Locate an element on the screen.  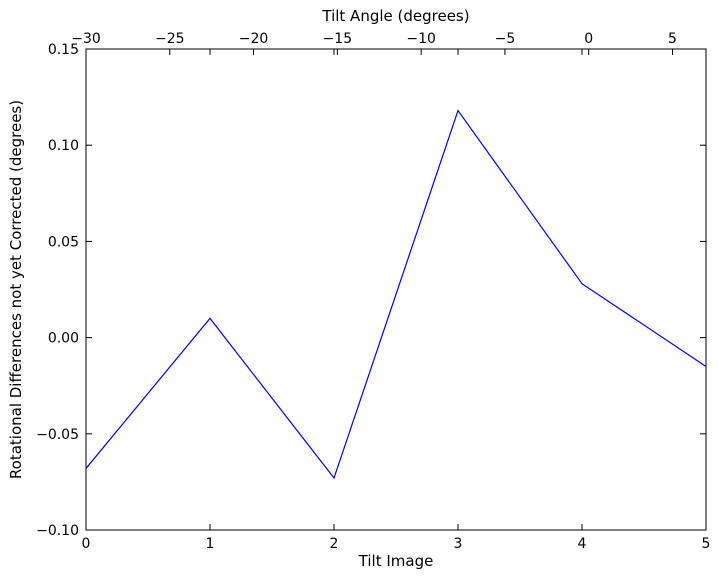
top-x-tick-label: −30 is located at coordinates (86, 39).